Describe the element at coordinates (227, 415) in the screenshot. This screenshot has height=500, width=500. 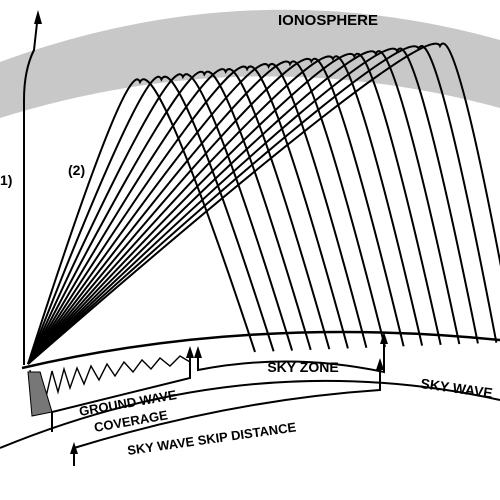
I see `skip-distance-bracket` at that location.